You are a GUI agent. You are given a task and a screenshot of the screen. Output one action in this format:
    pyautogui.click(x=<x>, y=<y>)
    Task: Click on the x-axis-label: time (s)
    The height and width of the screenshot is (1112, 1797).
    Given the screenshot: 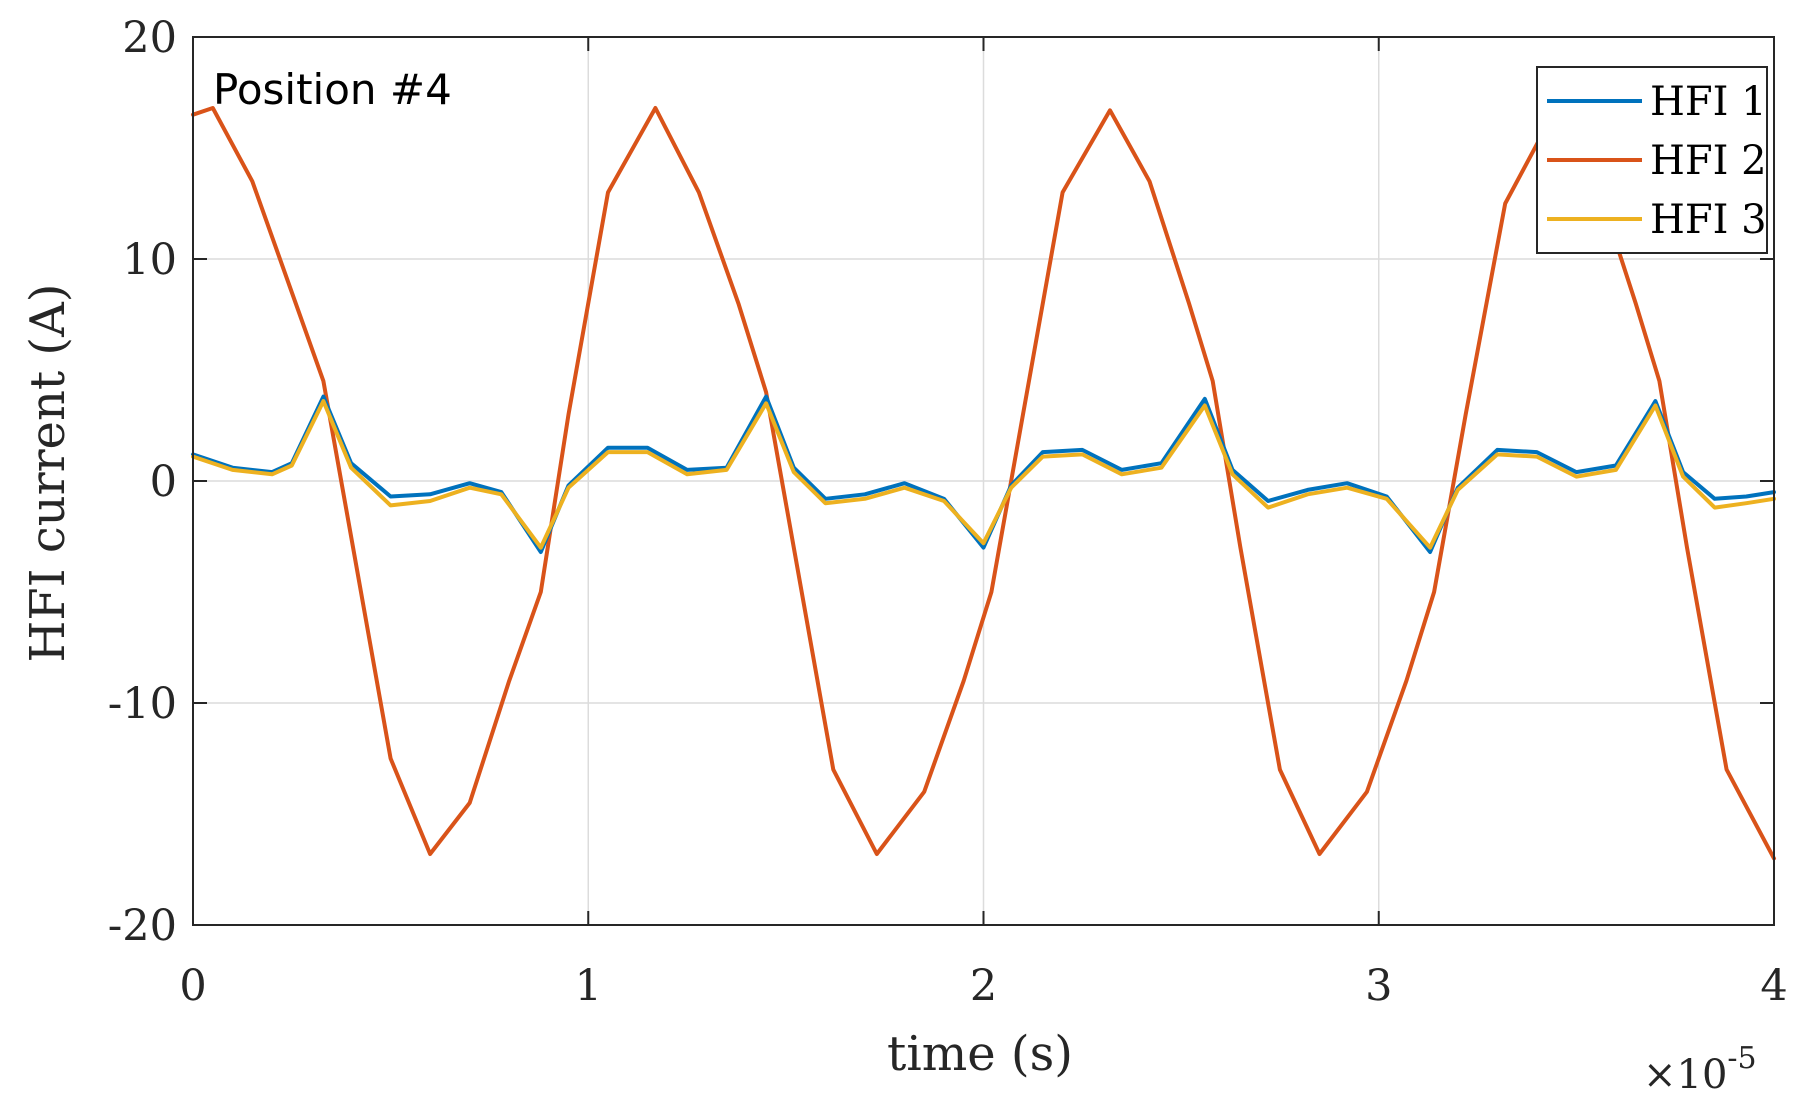 What is the action you would take?
    pyautogui.click(x=980, y=1054)
    